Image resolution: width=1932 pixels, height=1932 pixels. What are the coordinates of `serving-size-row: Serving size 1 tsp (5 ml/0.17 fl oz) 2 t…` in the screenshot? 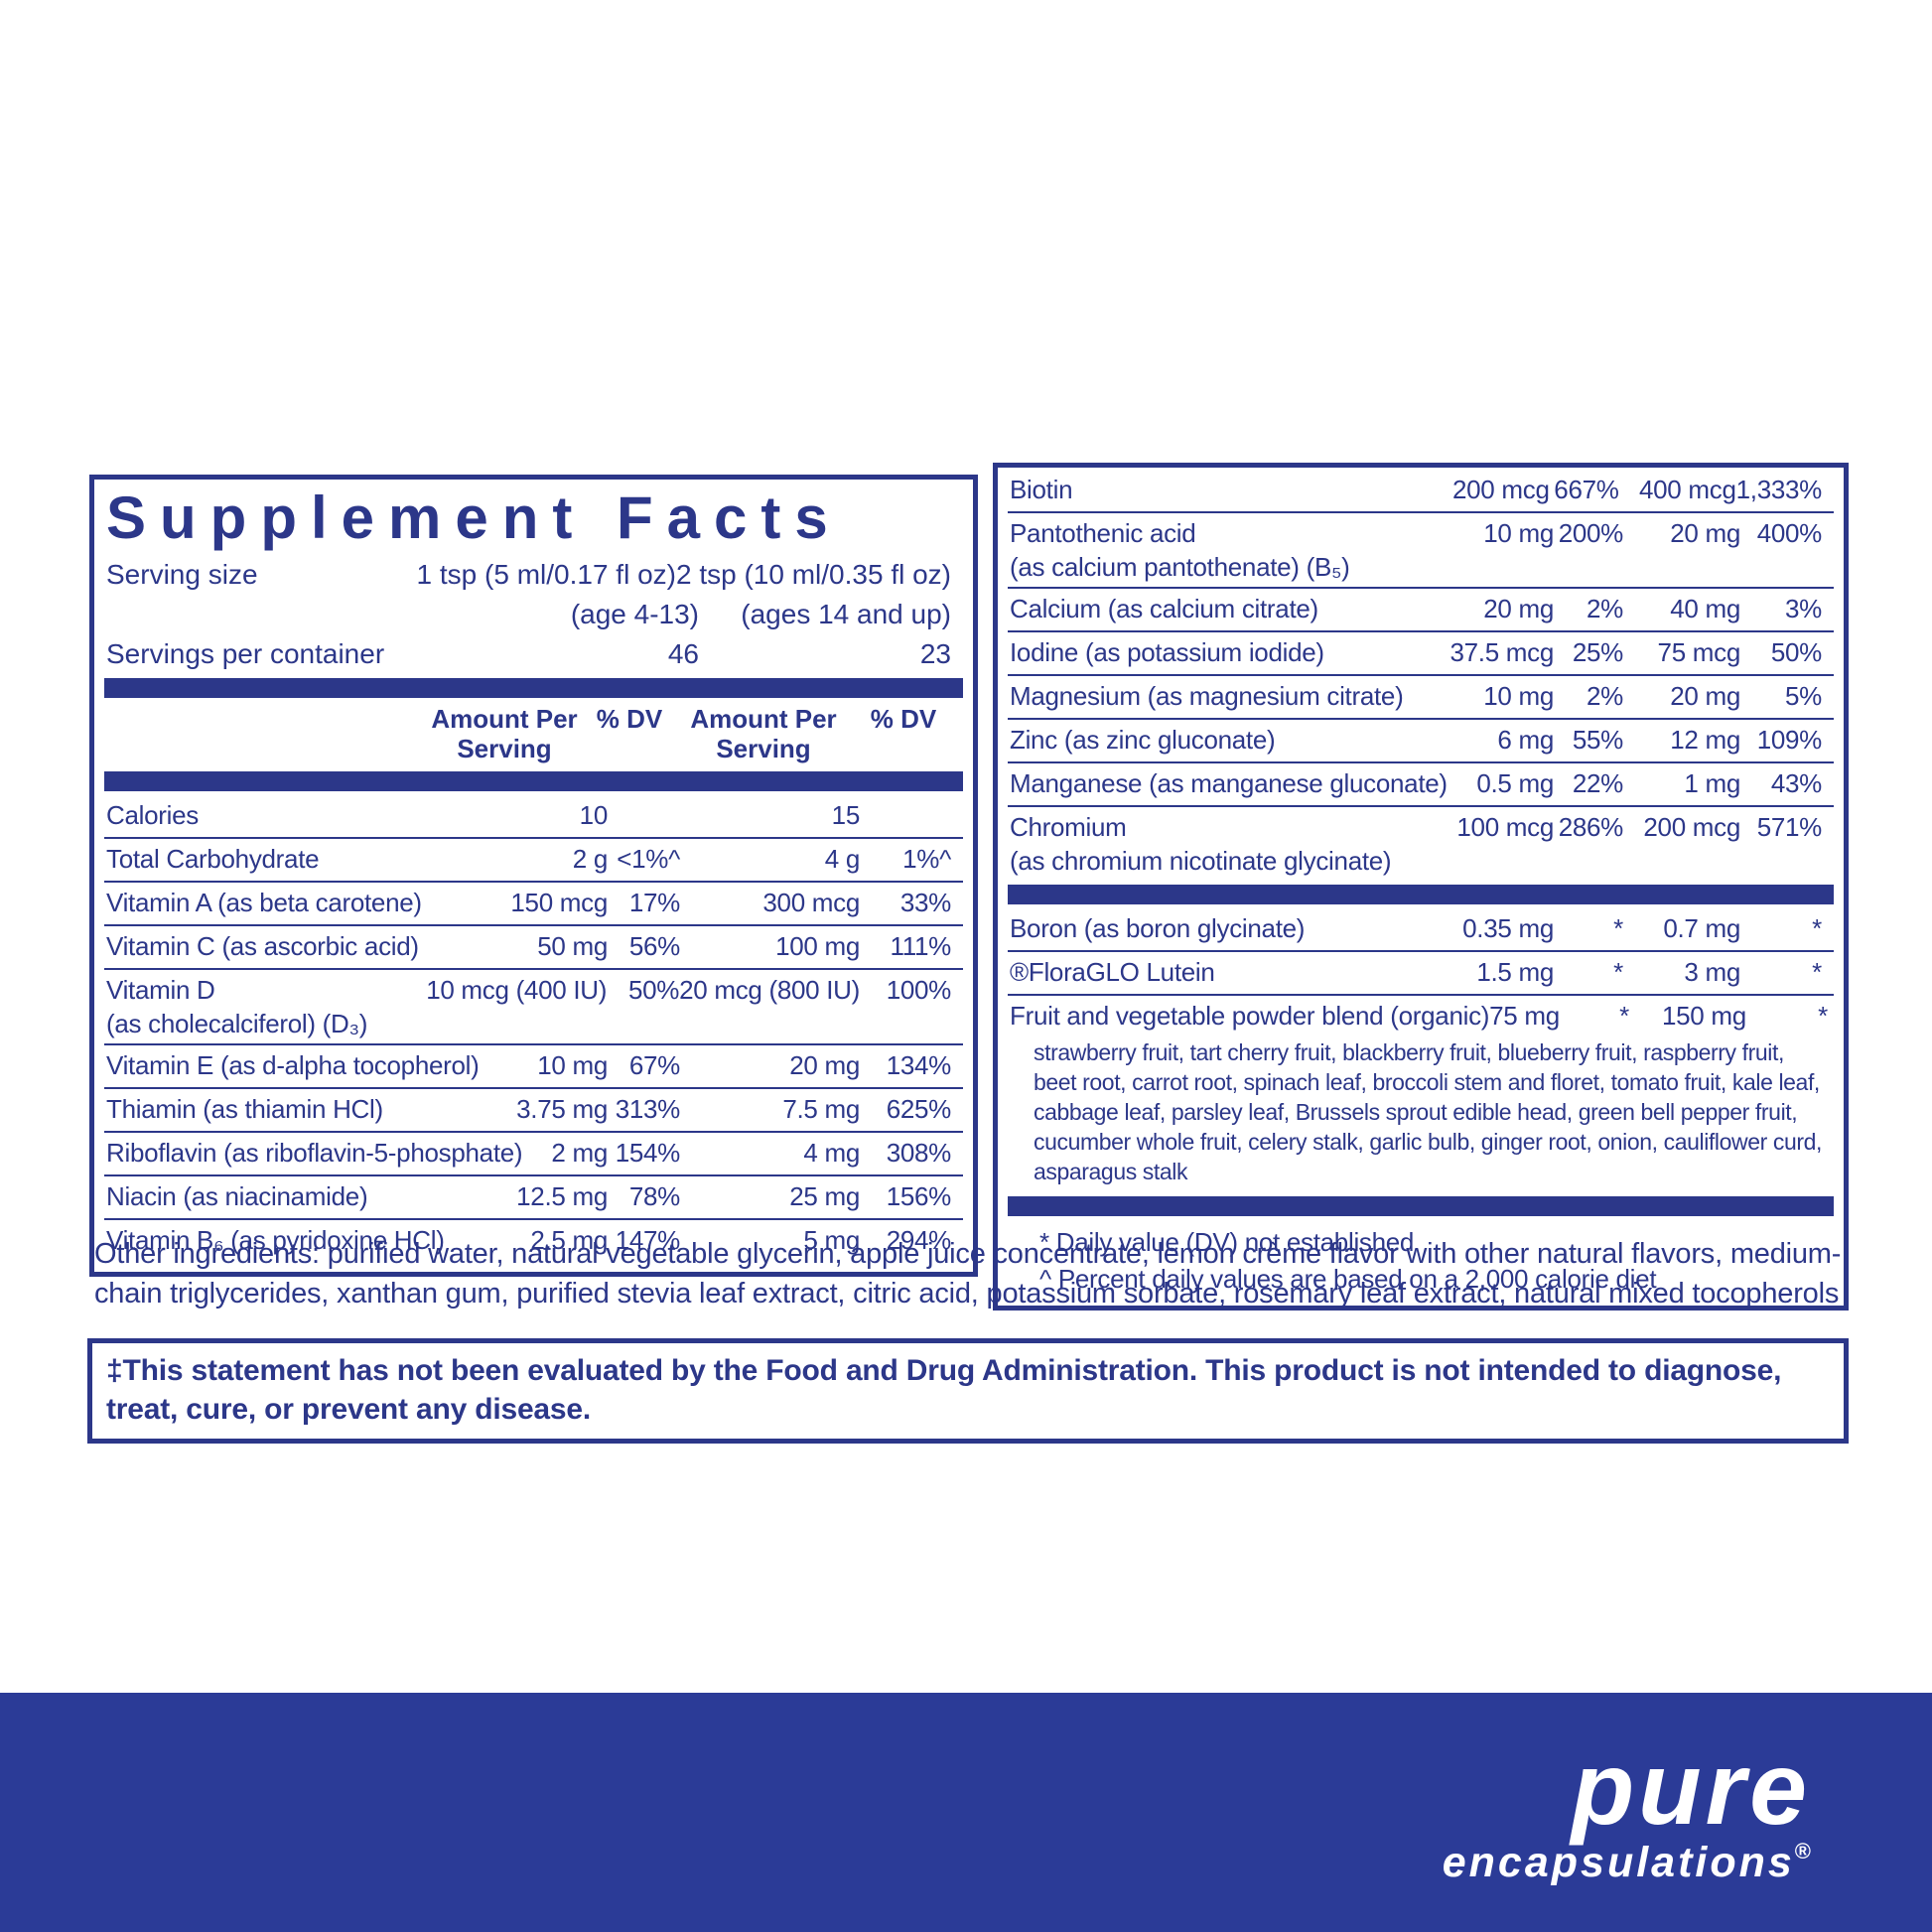 It's located at (533, 575).